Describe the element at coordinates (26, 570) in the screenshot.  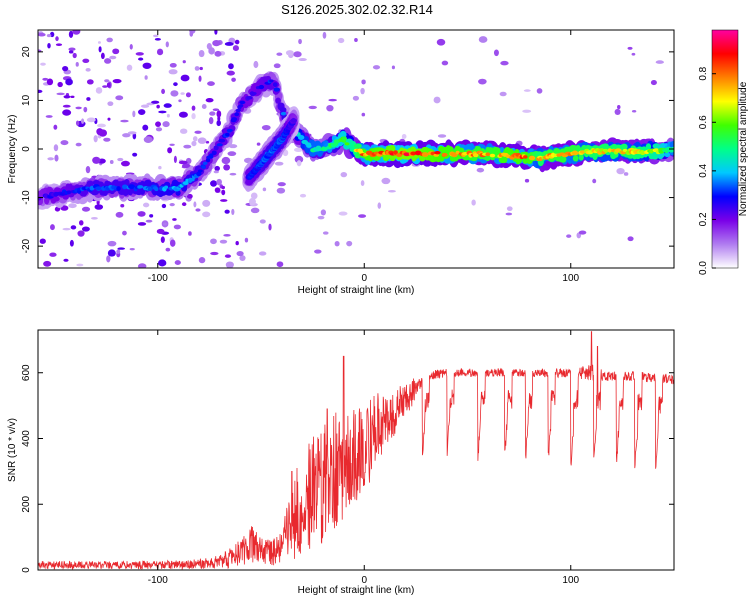
I see `y-tick-label: 0` at that location.